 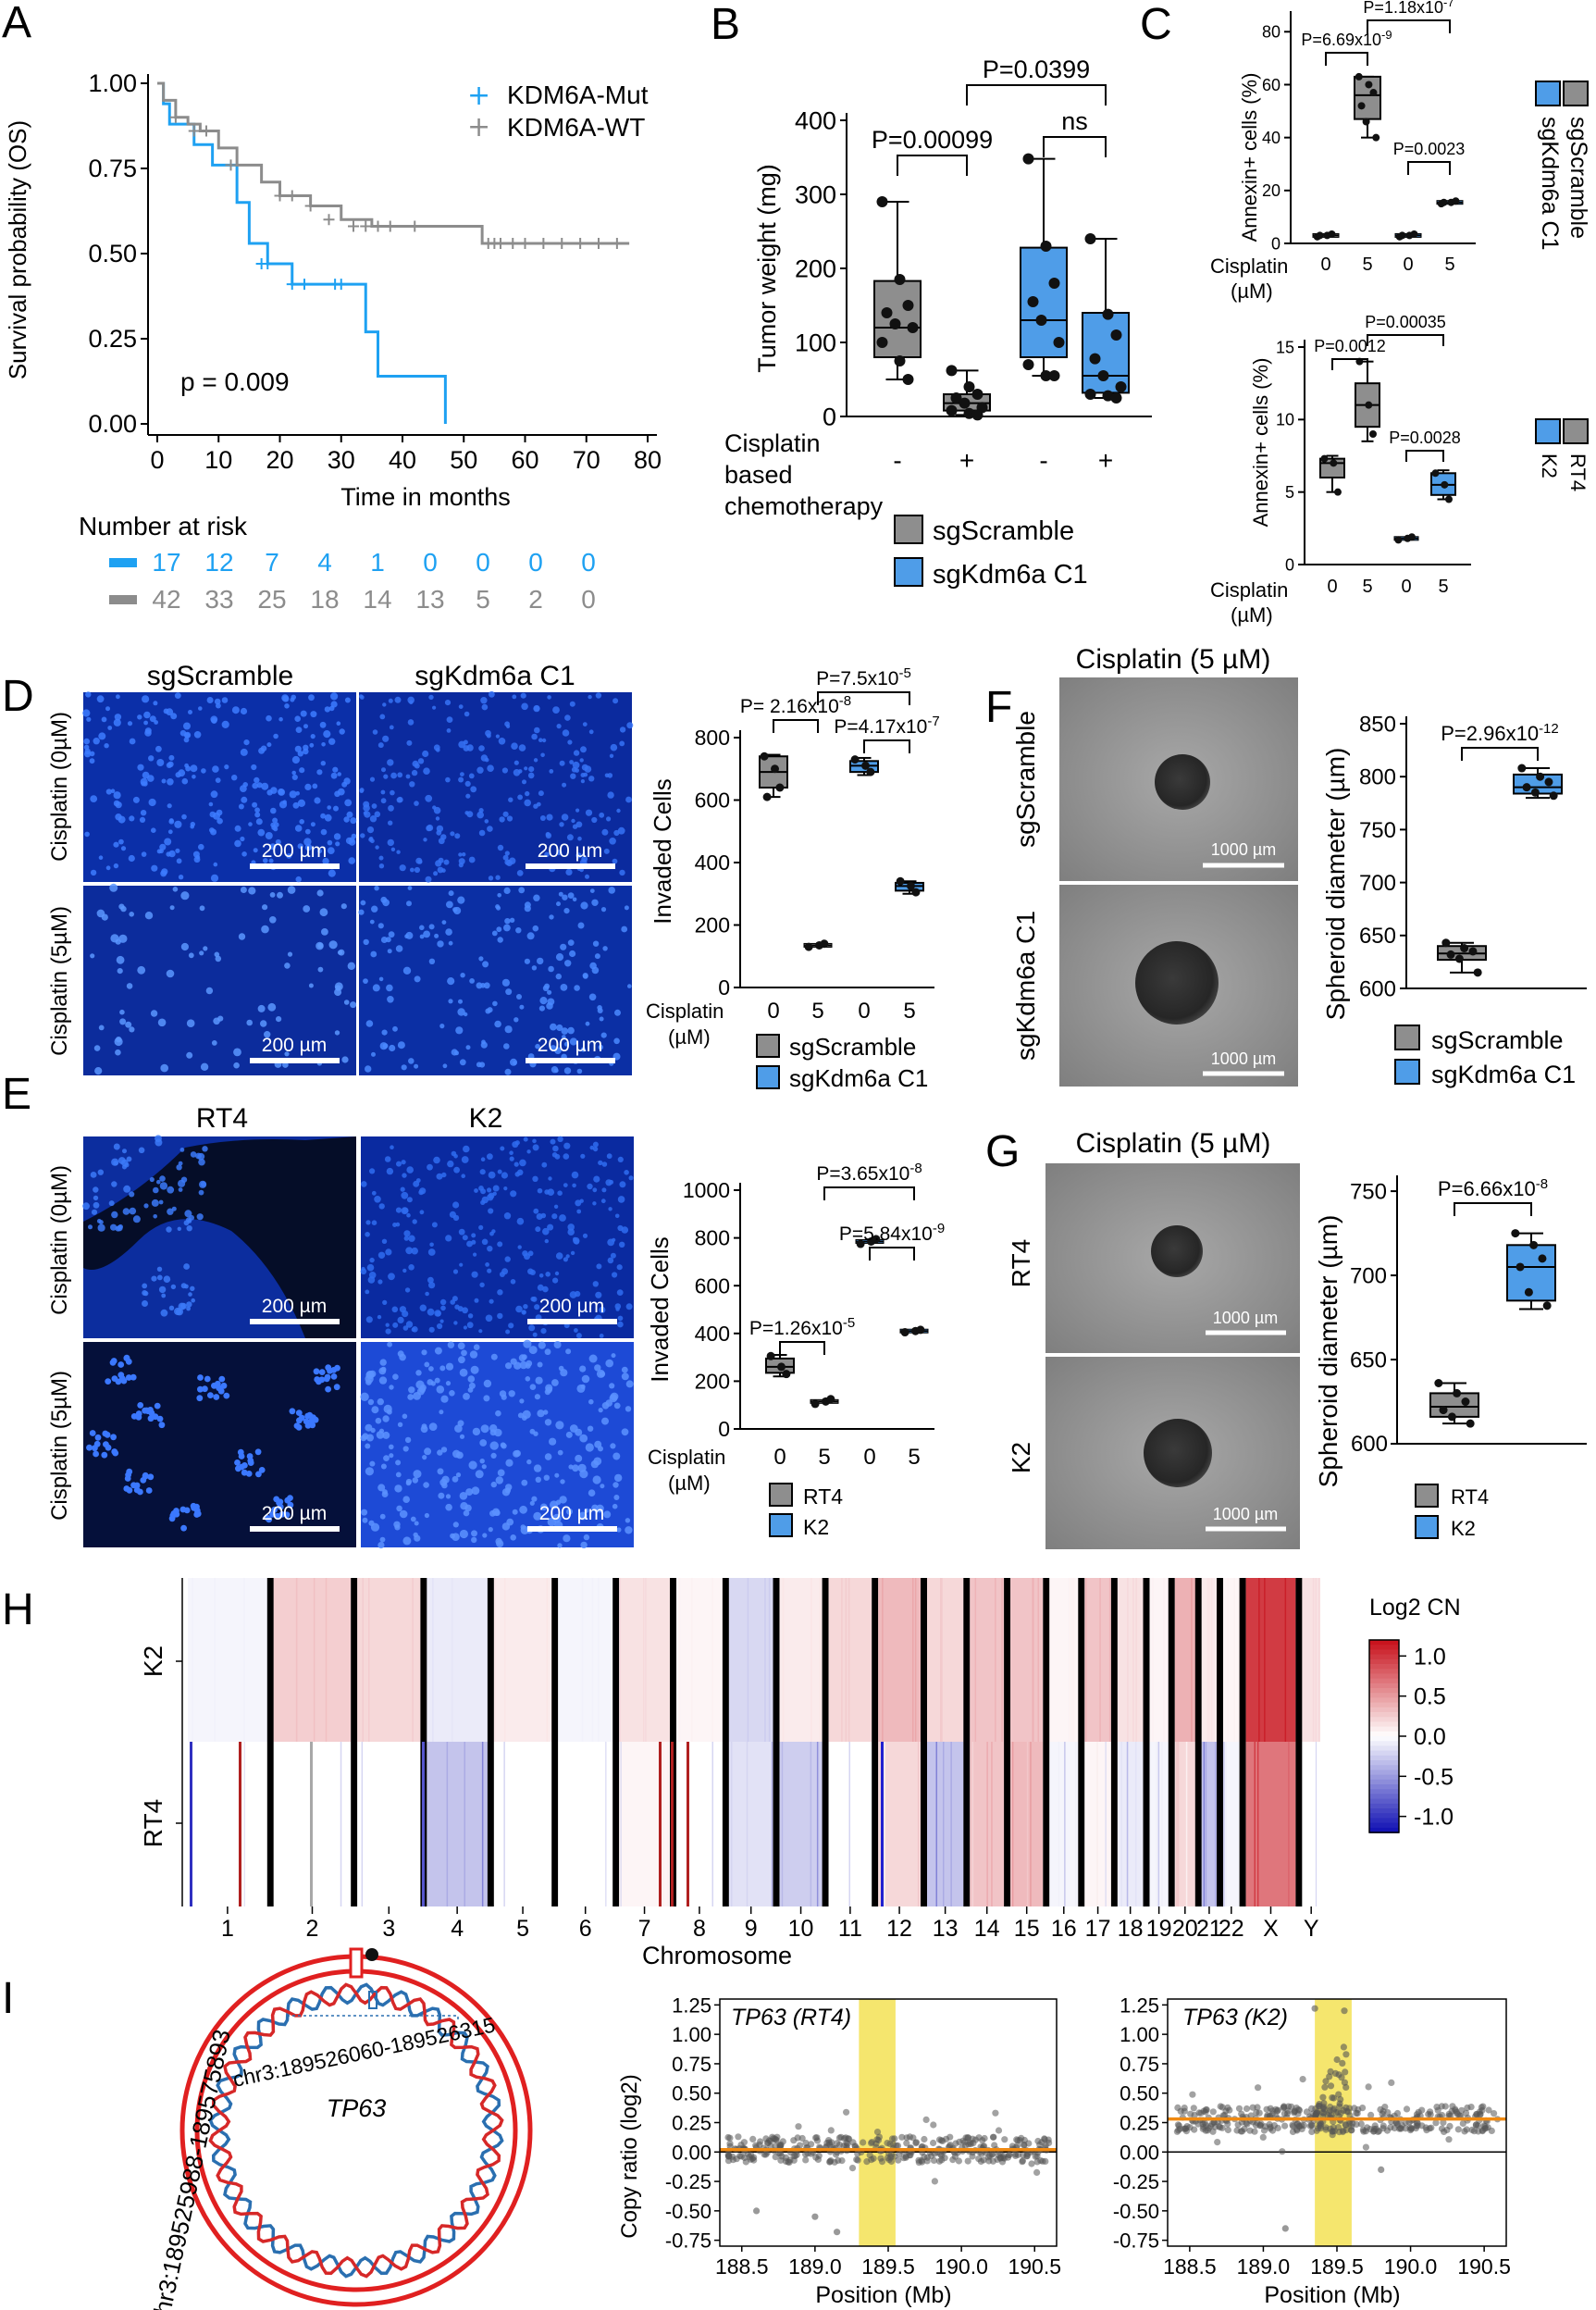 I want to click on b-cisplatin-sign: -, so click(x=1043, y=460).